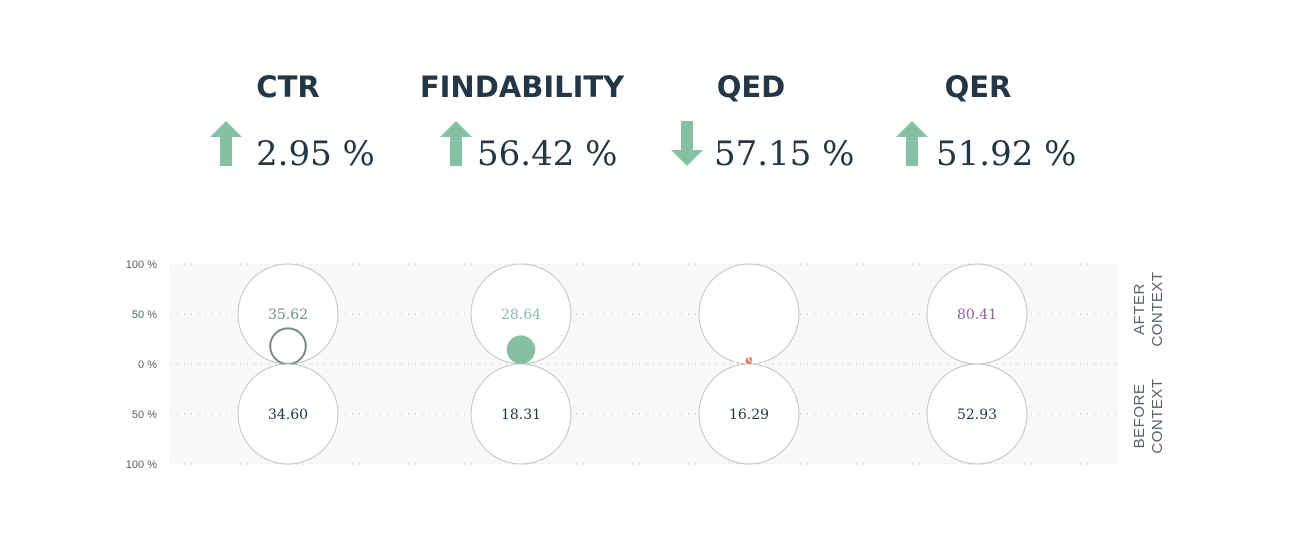 This screenshot has height=536, width=1296. What do you see at coordinates (784, 154) in the screenshot?
I see `metric-change-qed: 57.15 %` at bounding box center [784, 154].